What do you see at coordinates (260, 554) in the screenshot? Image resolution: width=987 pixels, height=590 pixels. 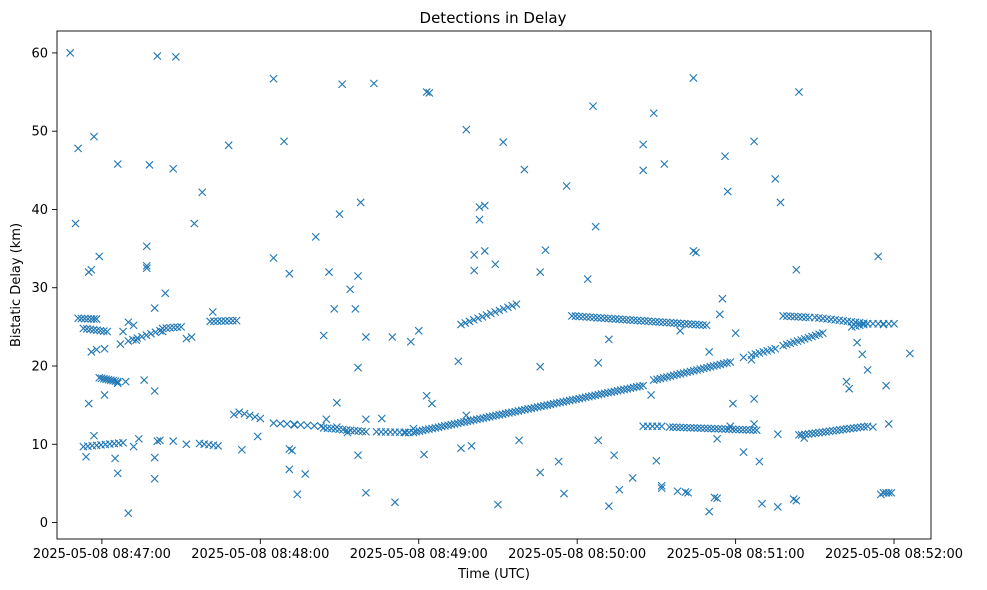 I see `x-tick-label: 2025-05-08 08:48:00` at bounding box center [260, 554].